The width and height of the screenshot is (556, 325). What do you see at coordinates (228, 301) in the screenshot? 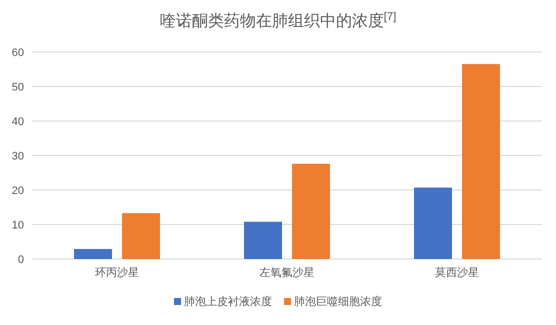
I see `legend-label: 肺泡上皮衬液浓度` at bounding box center [228, 301].